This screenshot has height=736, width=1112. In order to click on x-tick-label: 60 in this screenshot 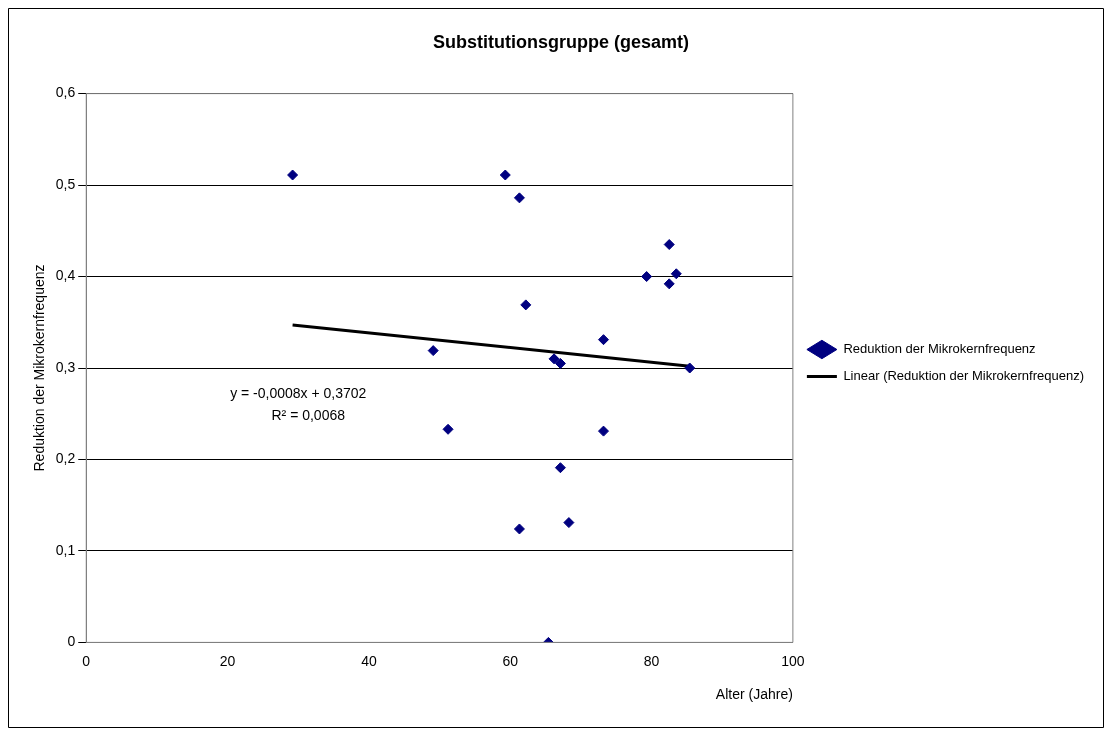, I will do `click(510, 660)`.